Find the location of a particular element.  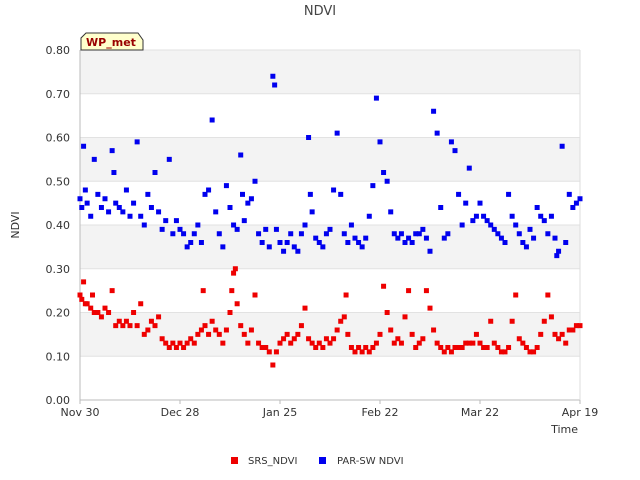

y-tick-label: 0.10 is located at coordinates (58, 356).